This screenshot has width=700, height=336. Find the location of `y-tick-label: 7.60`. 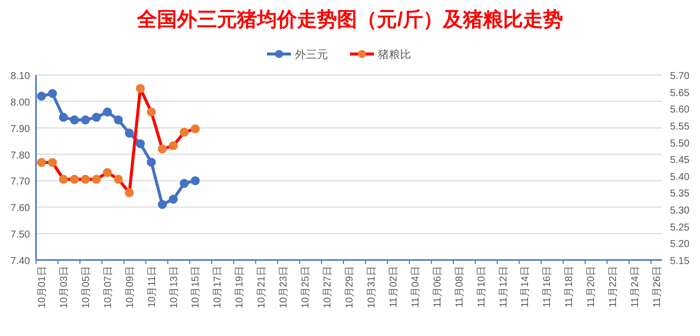

y-tick-label: 7.60 is located at coordinates (20, 208).